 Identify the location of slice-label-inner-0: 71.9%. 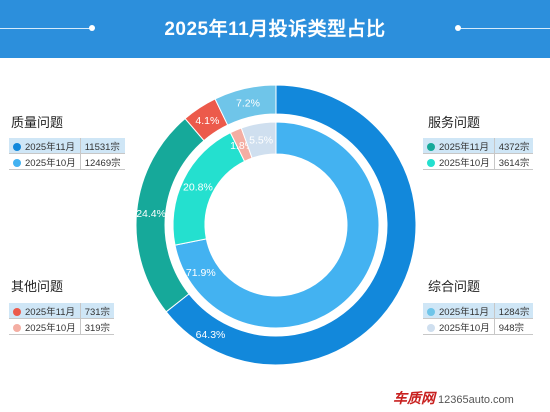
(201, 273).